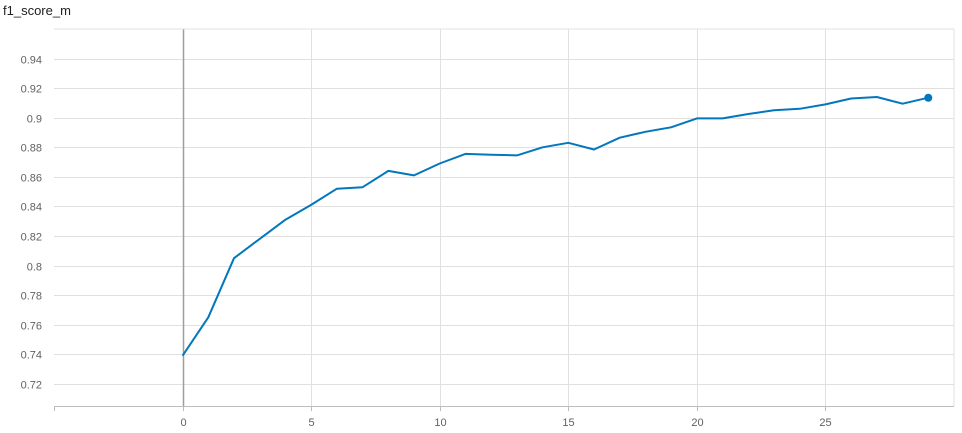 Image resolution: width=962 pixels, height=433 pixels. Describe the element at coordinates (31, 90) in the screenshot. I see `y-tick-label: 0.92` at that location.